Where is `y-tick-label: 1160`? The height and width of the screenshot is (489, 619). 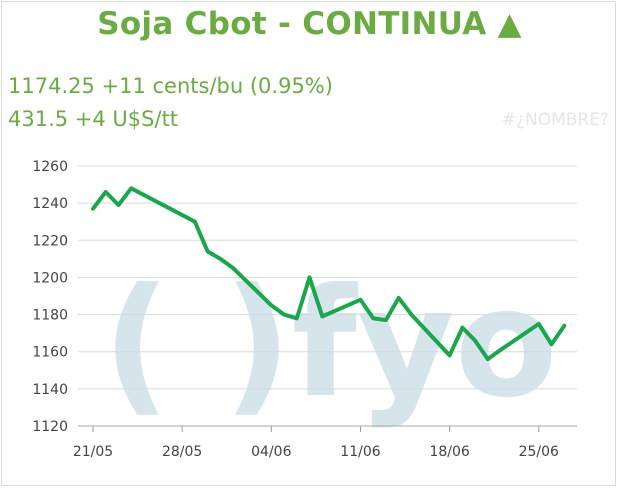 y-tick-label: 1160 is located at coordinates (50, 353).